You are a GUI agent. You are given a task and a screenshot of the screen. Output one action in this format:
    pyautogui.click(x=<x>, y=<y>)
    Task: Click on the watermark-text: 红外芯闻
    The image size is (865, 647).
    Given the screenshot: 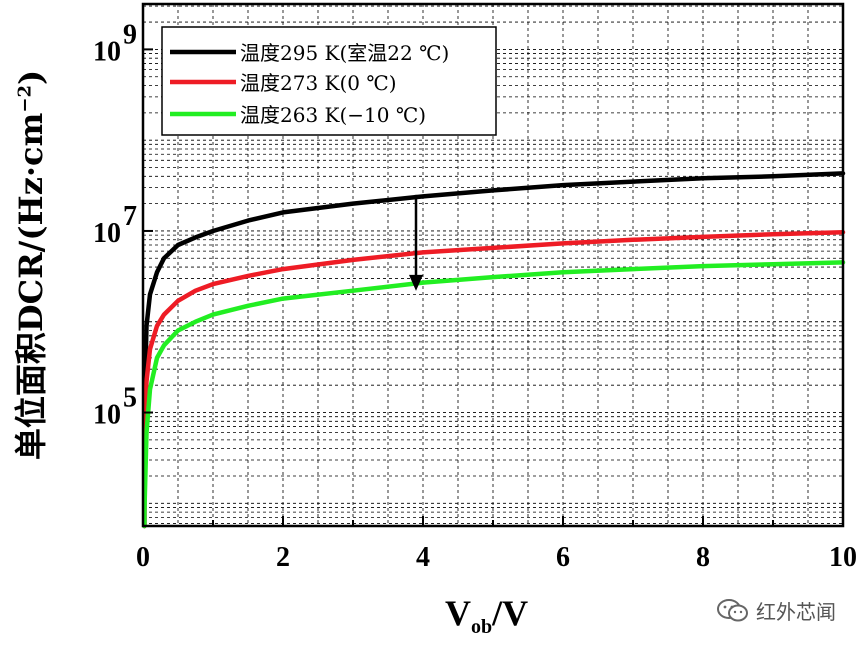 What is the action you would take?
    pyautogui.click(x=796, y=612)
    